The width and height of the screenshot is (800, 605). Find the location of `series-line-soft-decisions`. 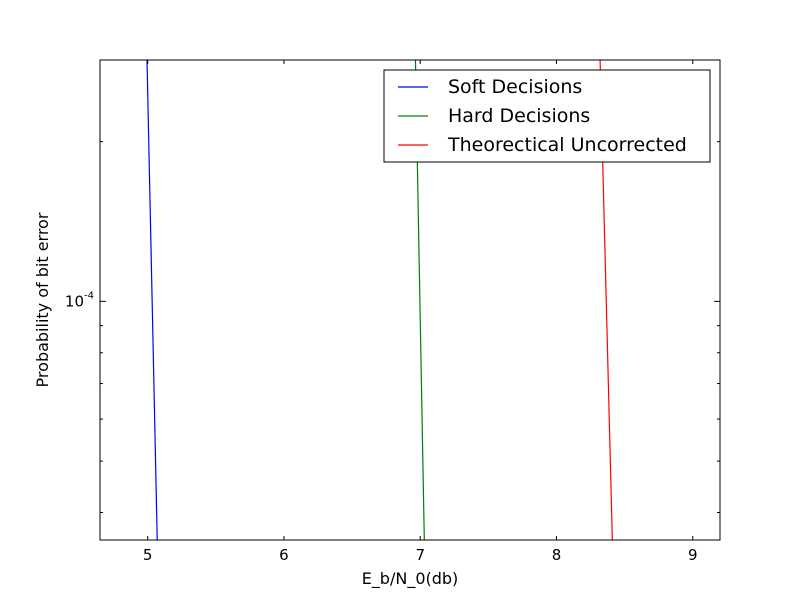

series-line-soft-decisions is located at coordinates (152, 300).